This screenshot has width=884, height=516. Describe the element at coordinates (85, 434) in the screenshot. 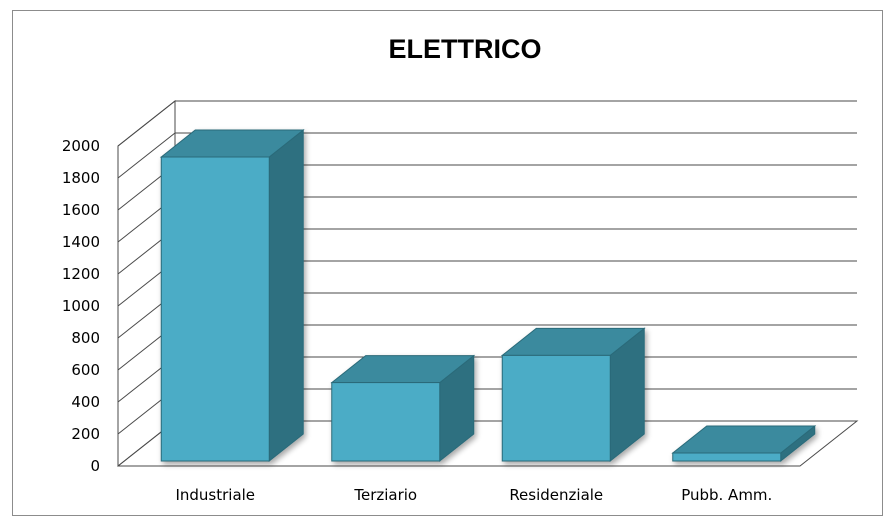

I see `y-tick-label: 200` at that location.